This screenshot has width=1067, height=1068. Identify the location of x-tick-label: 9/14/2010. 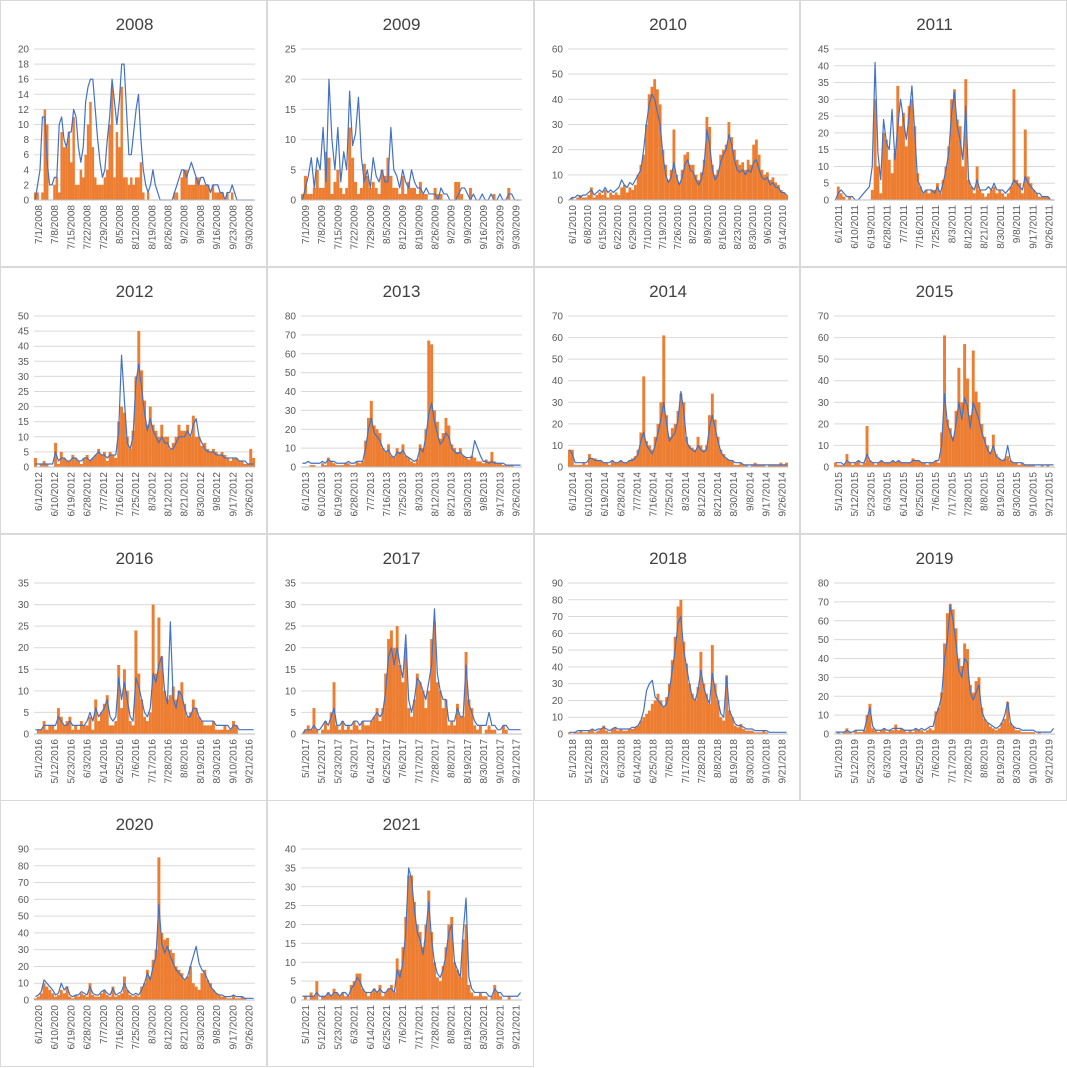
(783, 227).